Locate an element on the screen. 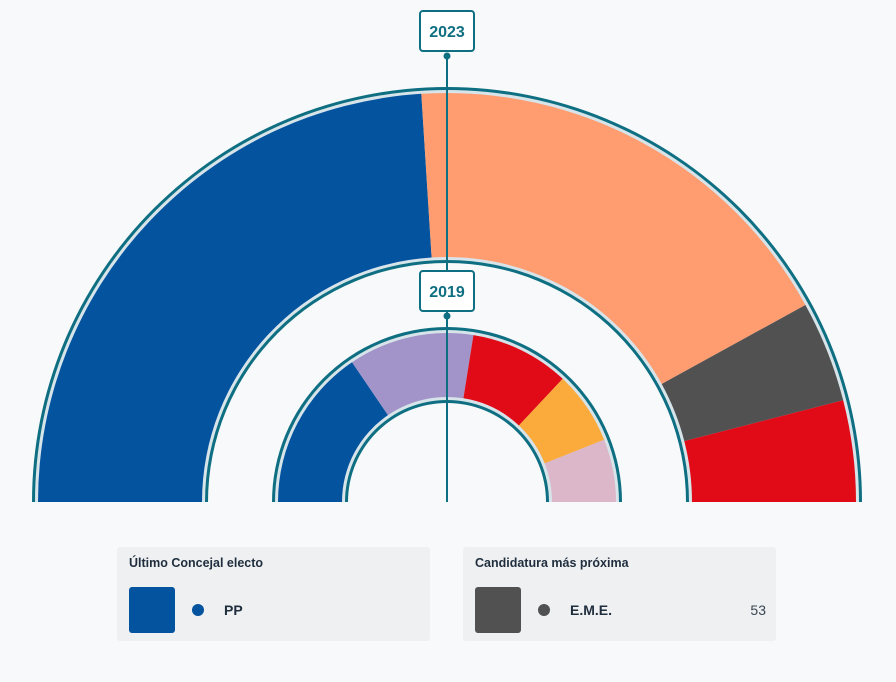 The width and height of the screenshot is (896, 682). next-candidate-dot-icon is located at coordinates (544, 610).